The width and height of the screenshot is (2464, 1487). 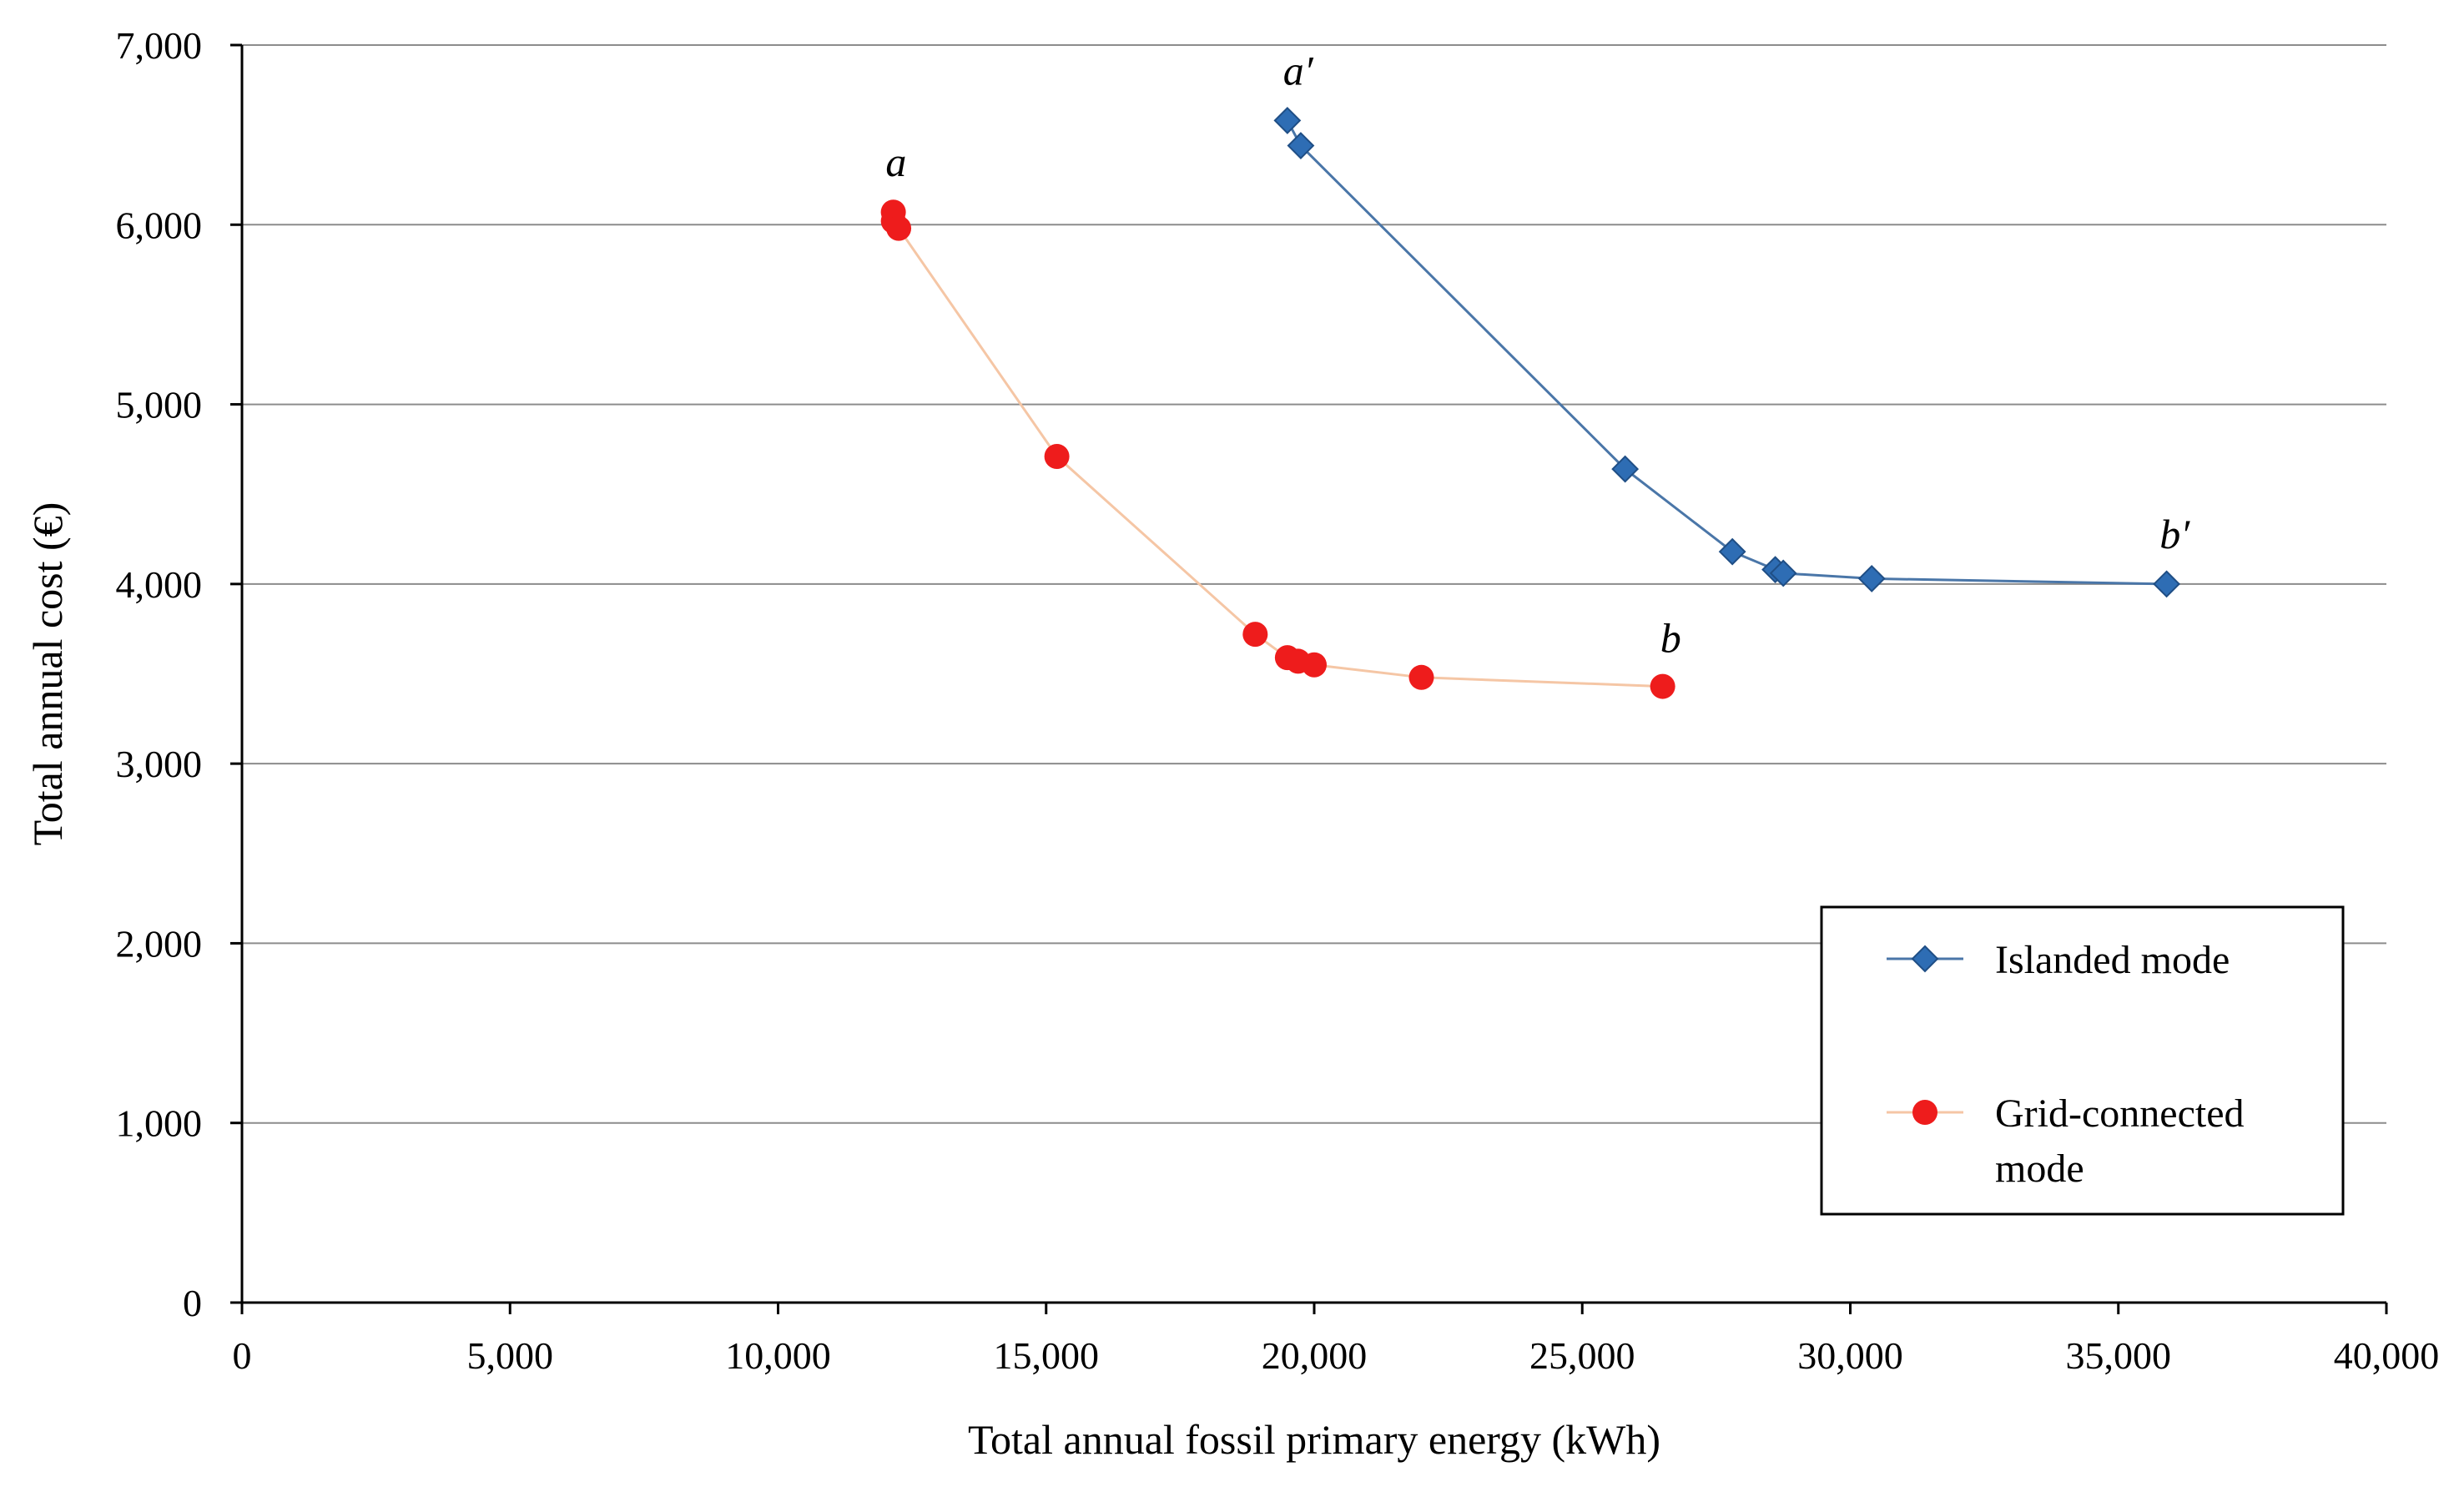 I want to click on point-annotation: a, so click(x=895, y=162).